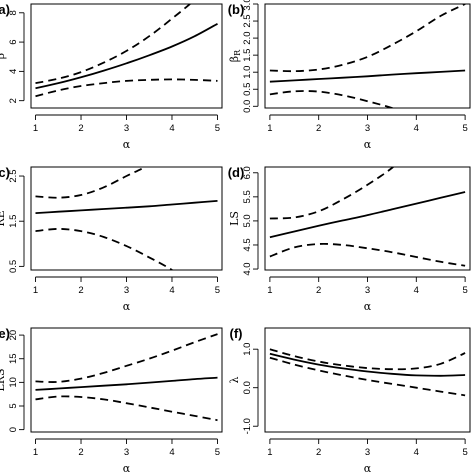 This screenshot has height=472, width=474. Describe the element at coordinates (126, 207) in the screenshot. I see `series-fit-c` at that location.